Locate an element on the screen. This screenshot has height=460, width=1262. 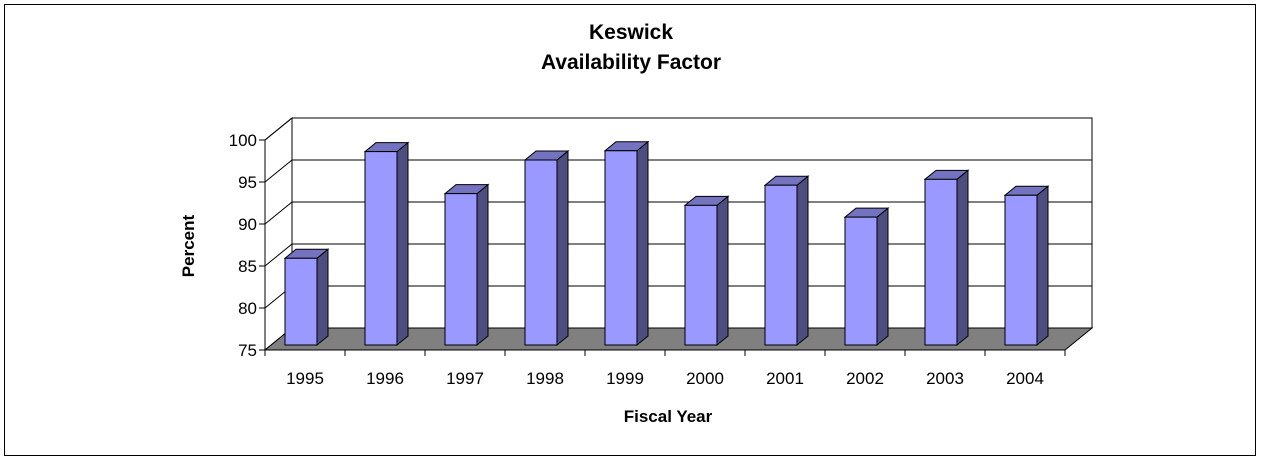
chart-title-line-2: Availability Factor is located at coordinates (631, 62).